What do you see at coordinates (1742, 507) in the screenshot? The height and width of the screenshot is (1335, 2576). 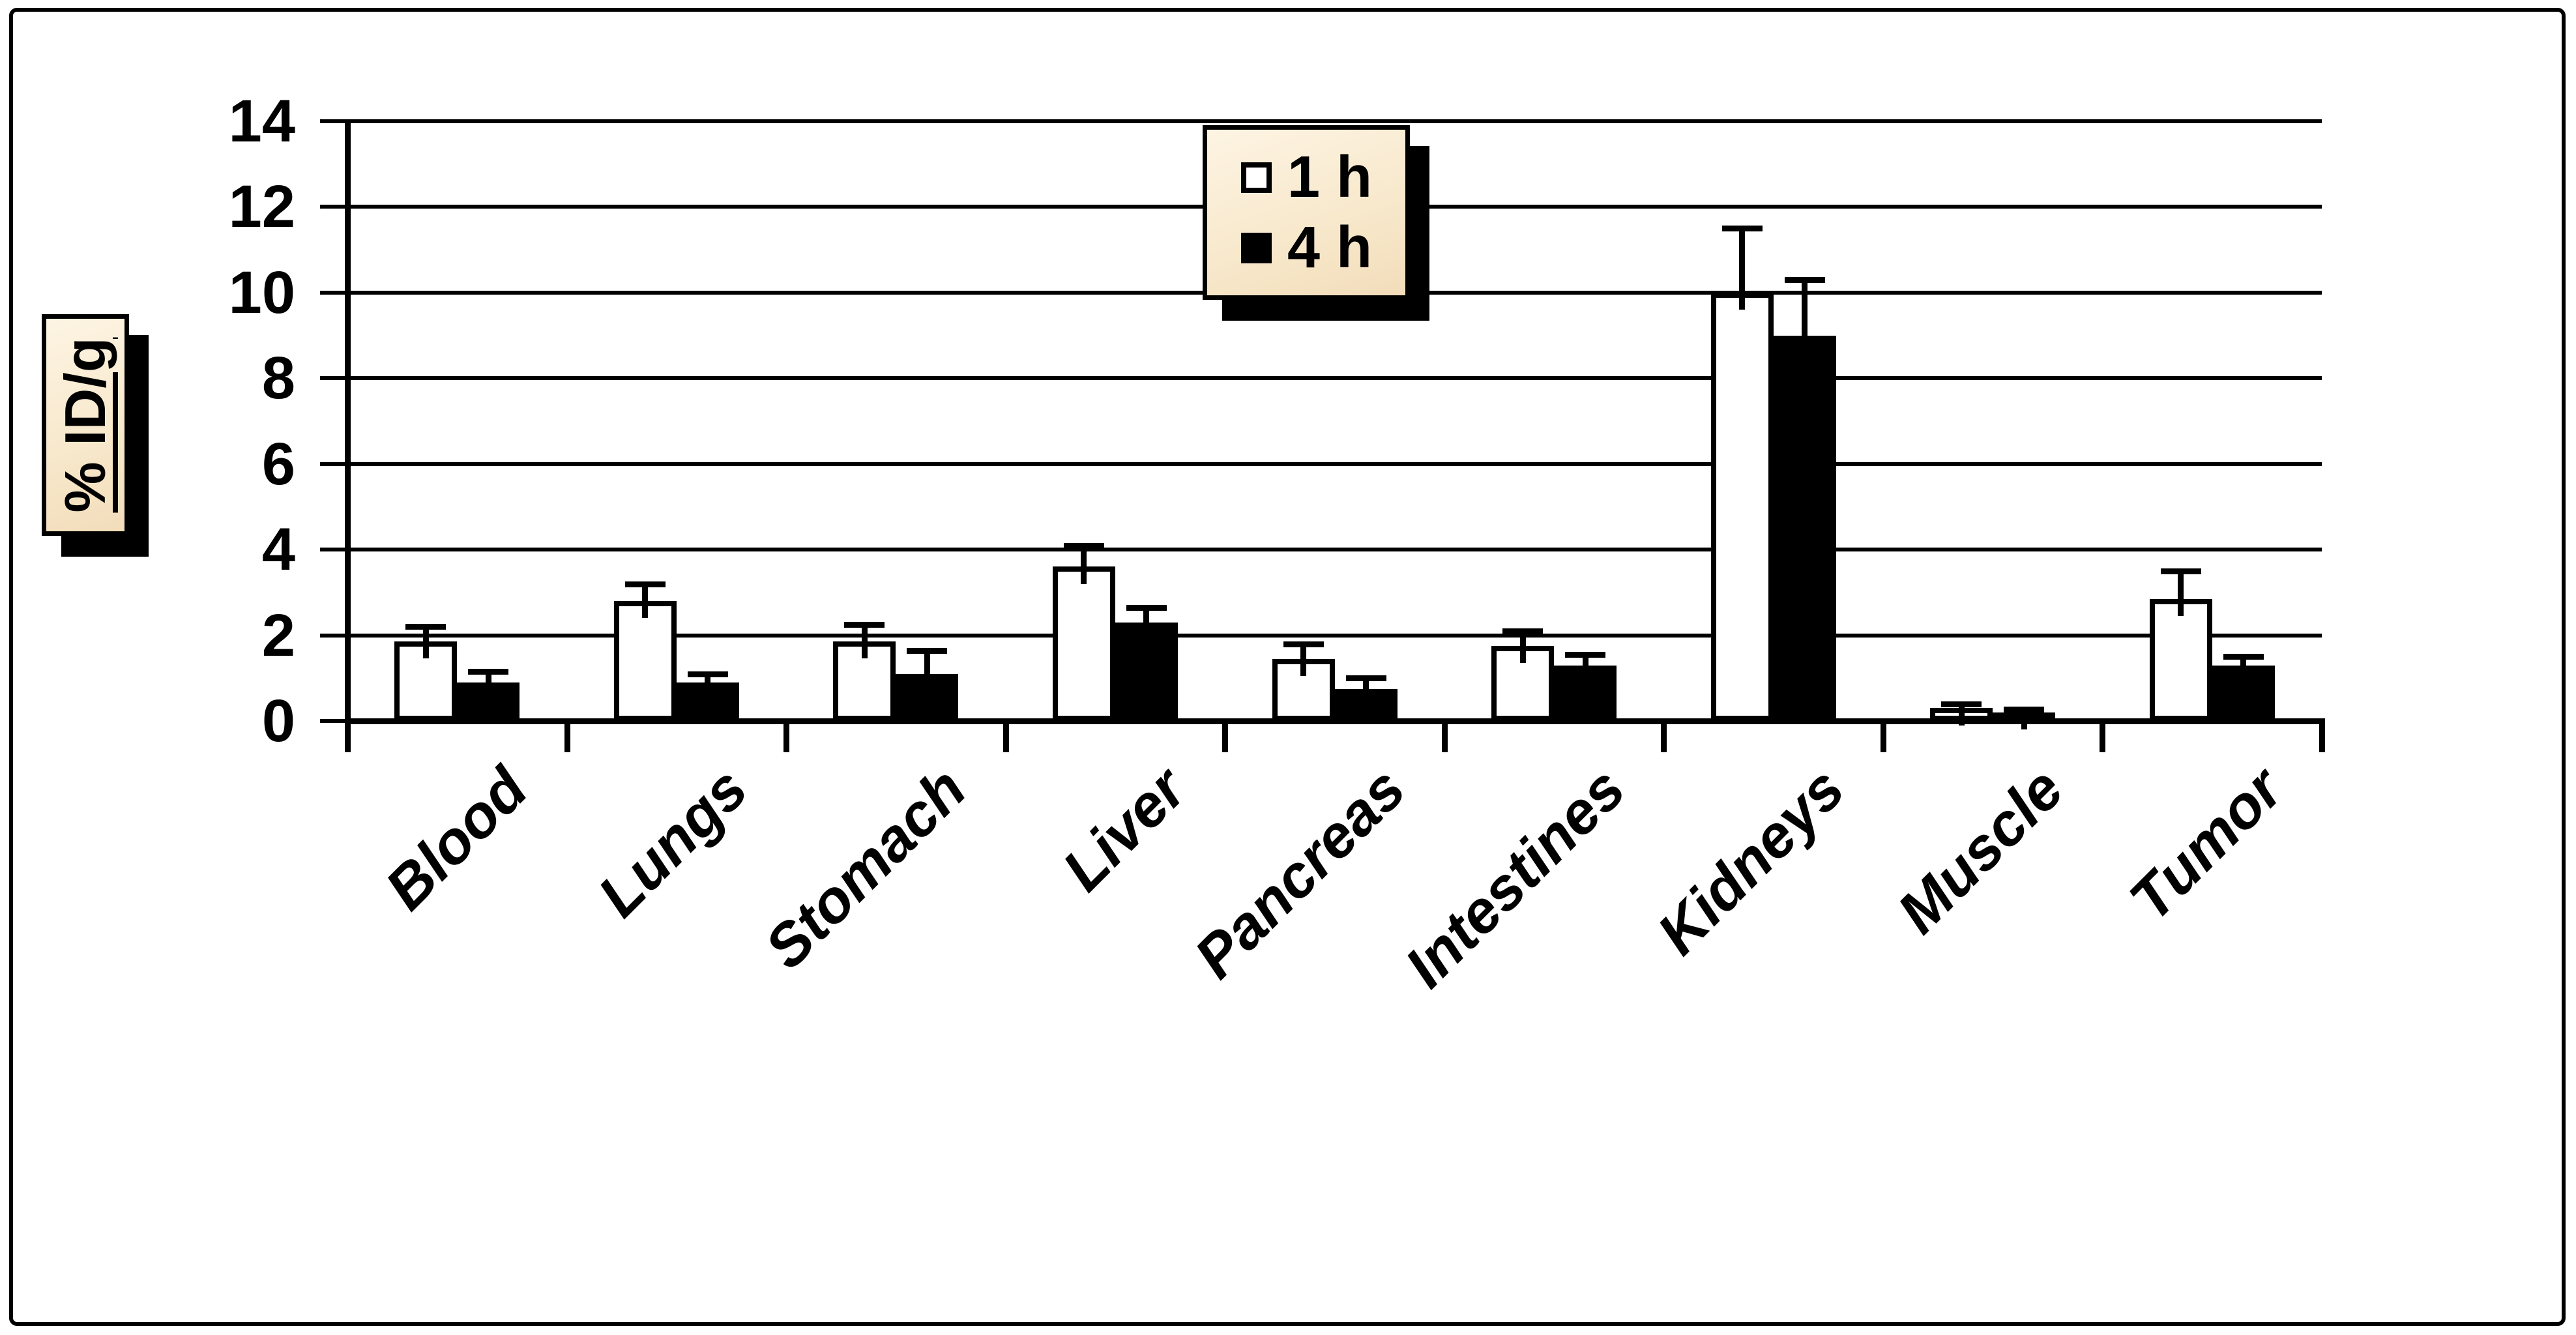 I see `bar-kidneys-1h` at bounding box center [1742, 507].